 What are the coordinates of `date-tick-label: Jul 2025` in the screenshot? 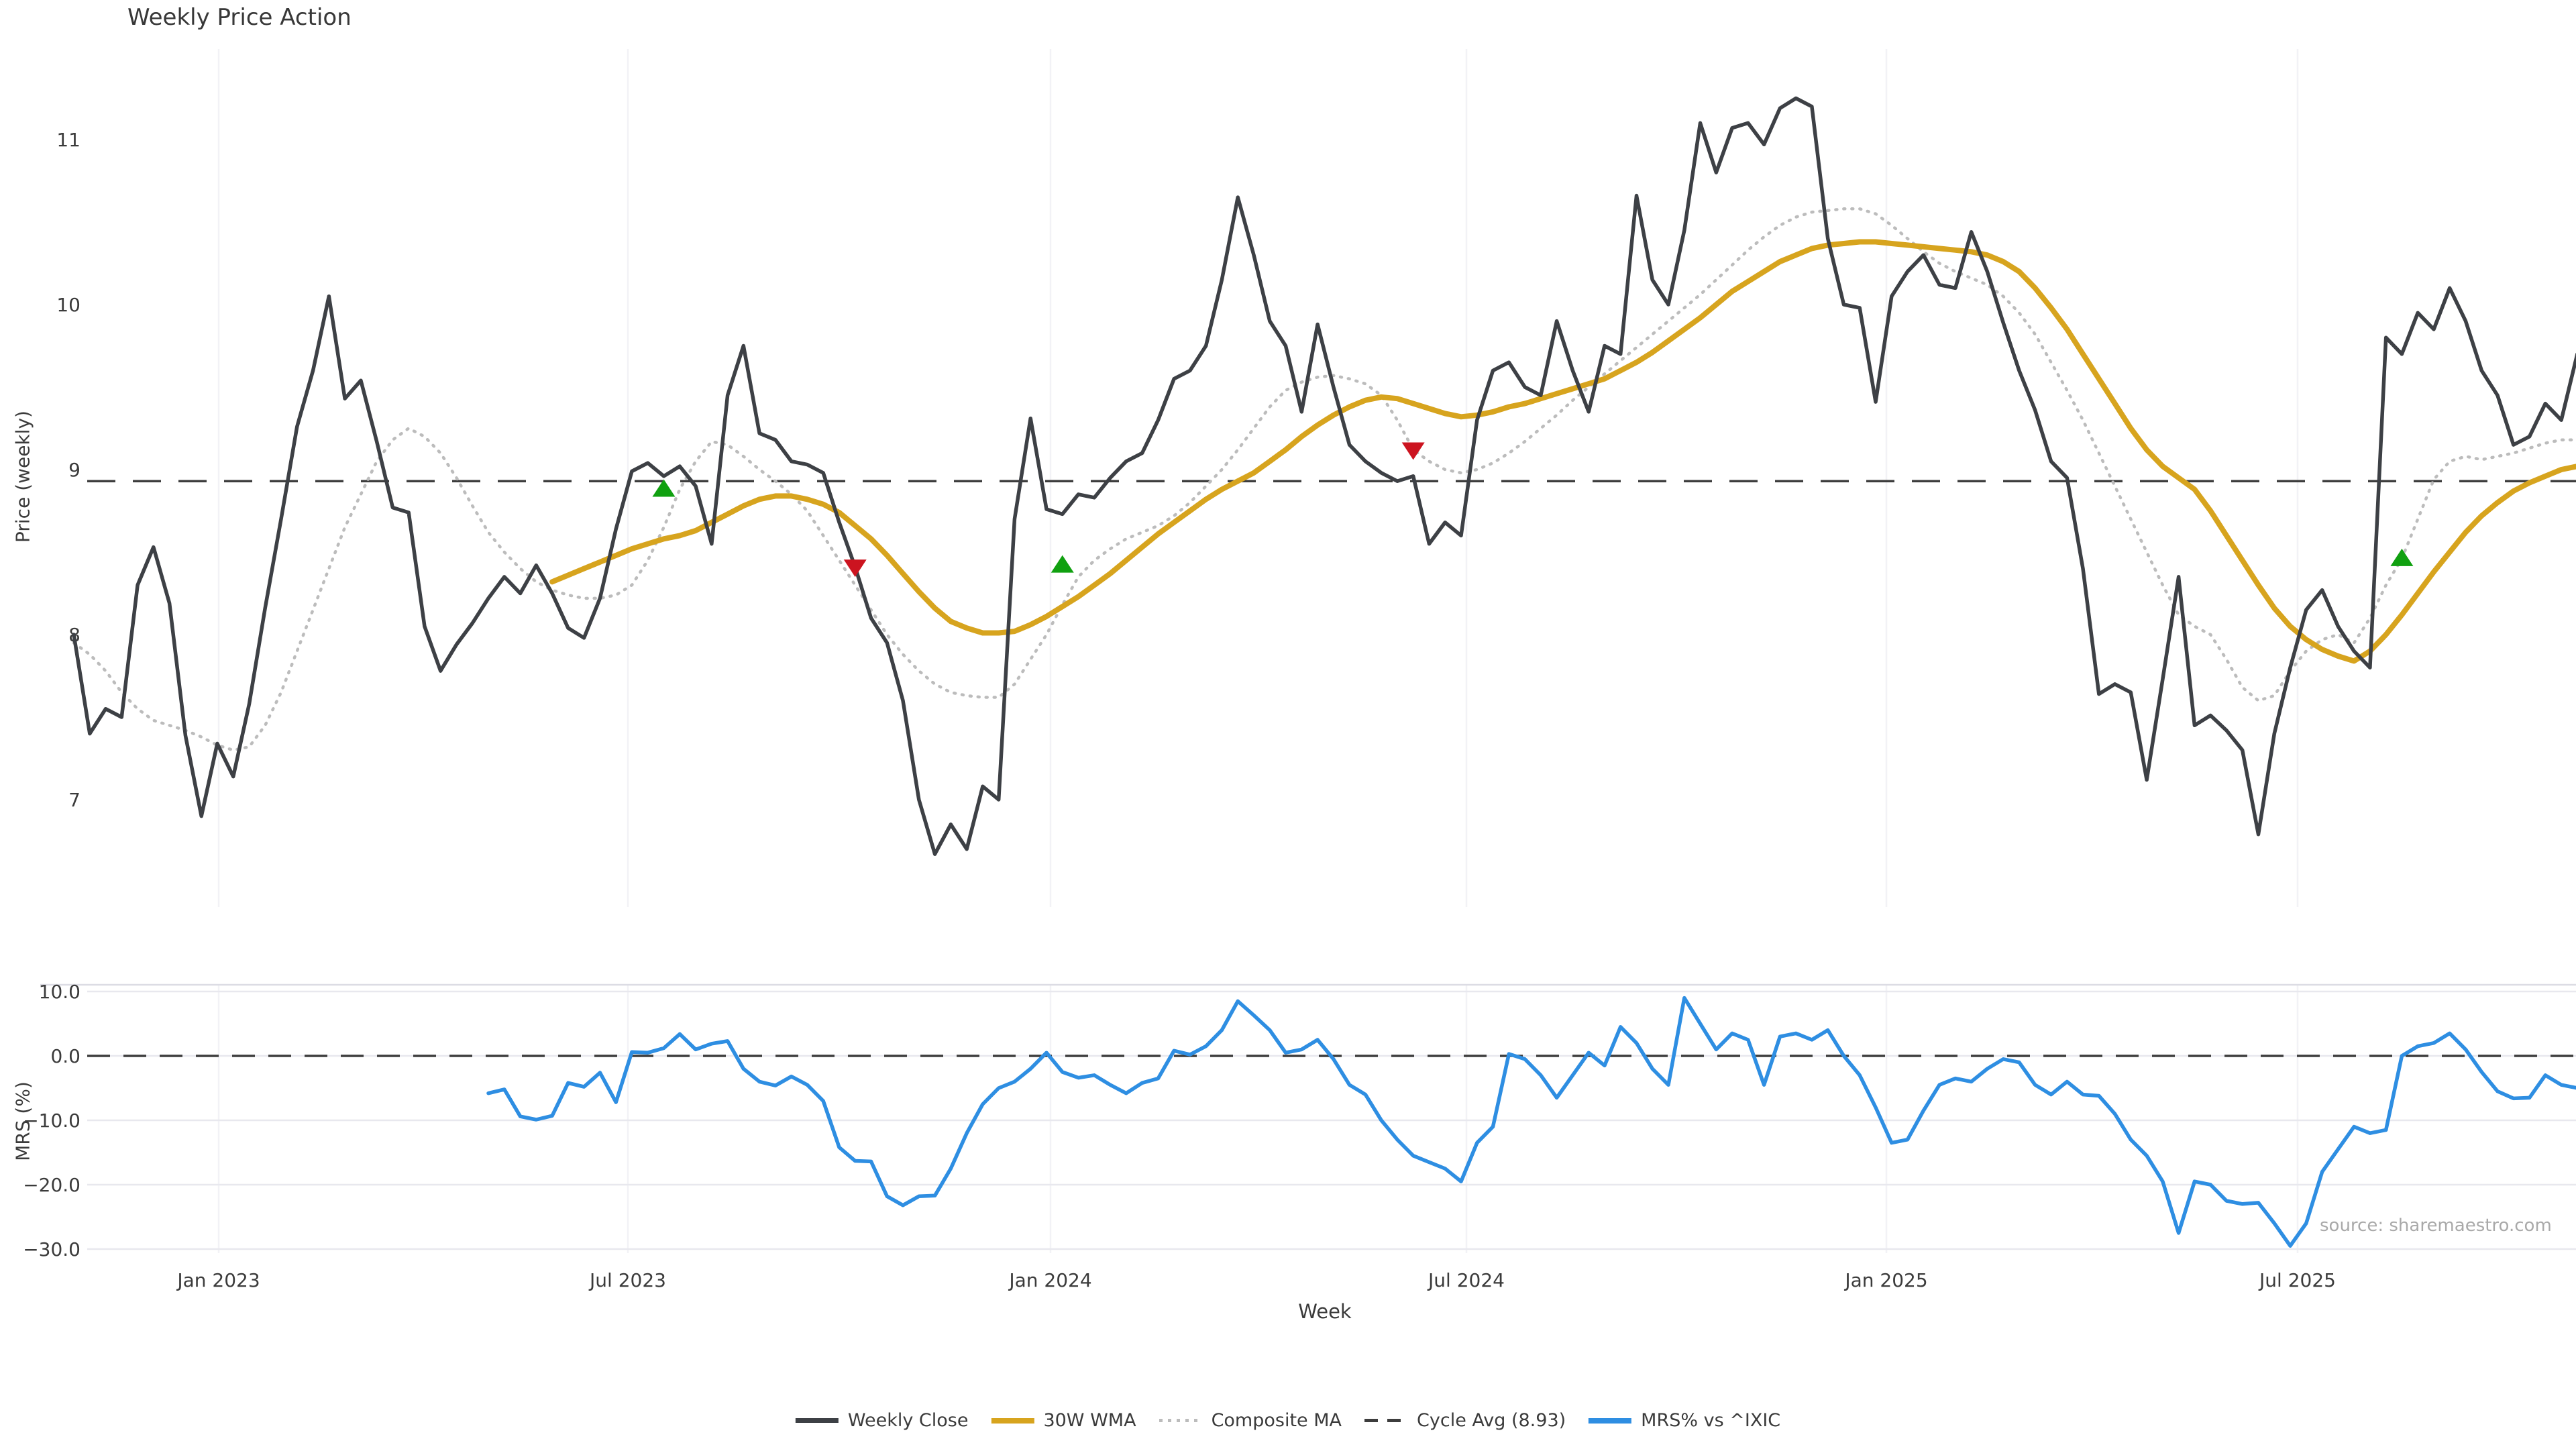 It's located at (2297, 1280).